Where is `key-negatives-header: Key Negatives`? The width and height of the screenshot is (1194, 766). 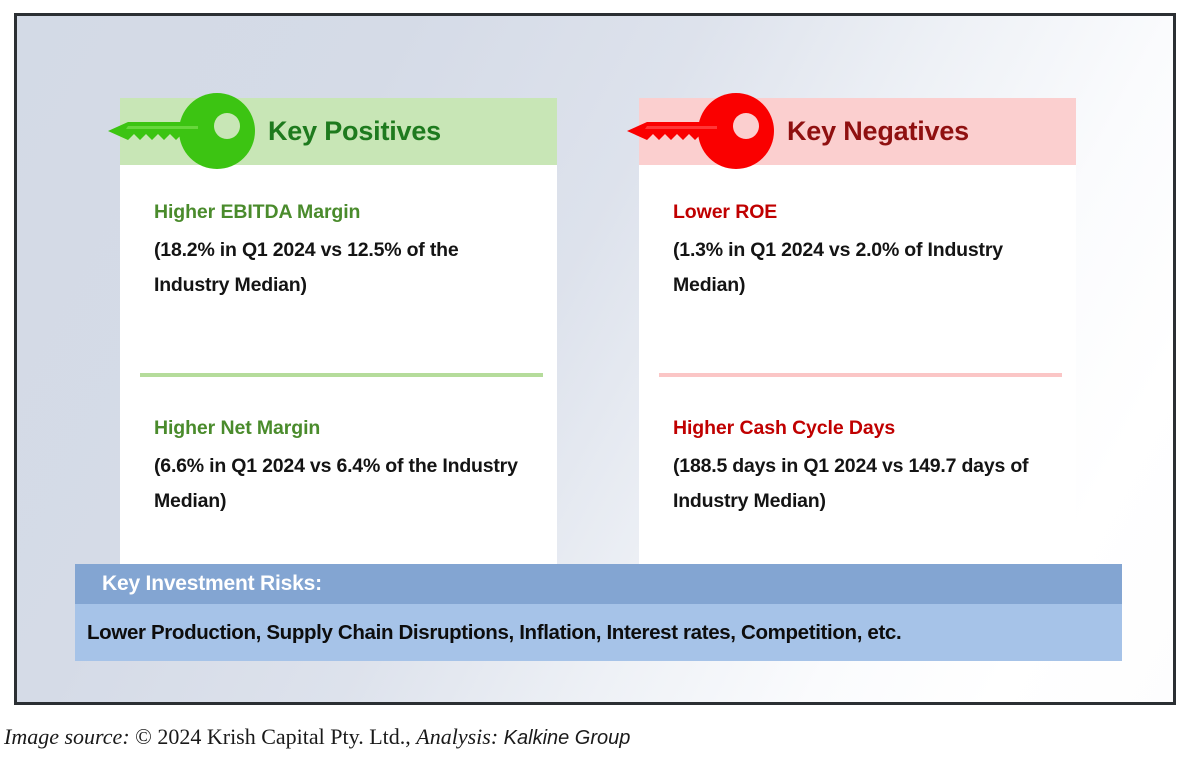 key-negatives-header: Key Negatives is located at coordinates (851, 131).